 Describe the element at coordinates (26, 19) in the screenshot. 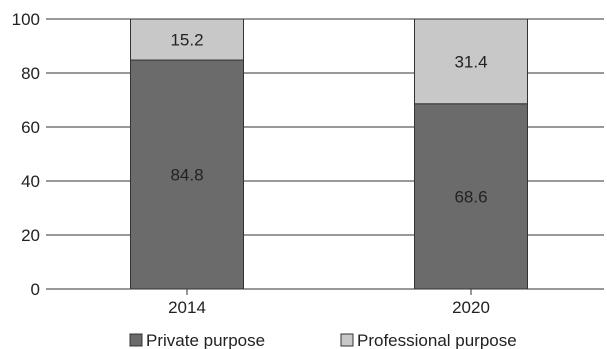

I see `y-tick-label: 100` at that location.